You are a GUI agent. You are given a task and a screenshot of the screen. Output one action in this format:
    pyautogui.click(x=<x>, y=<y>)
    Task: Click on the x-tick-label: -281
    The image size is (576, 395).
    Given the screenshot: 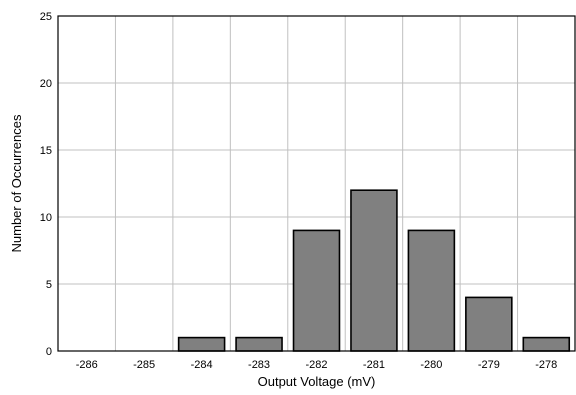 What is the action you would take?
    pyautogui.click(x=374, y=365)
    